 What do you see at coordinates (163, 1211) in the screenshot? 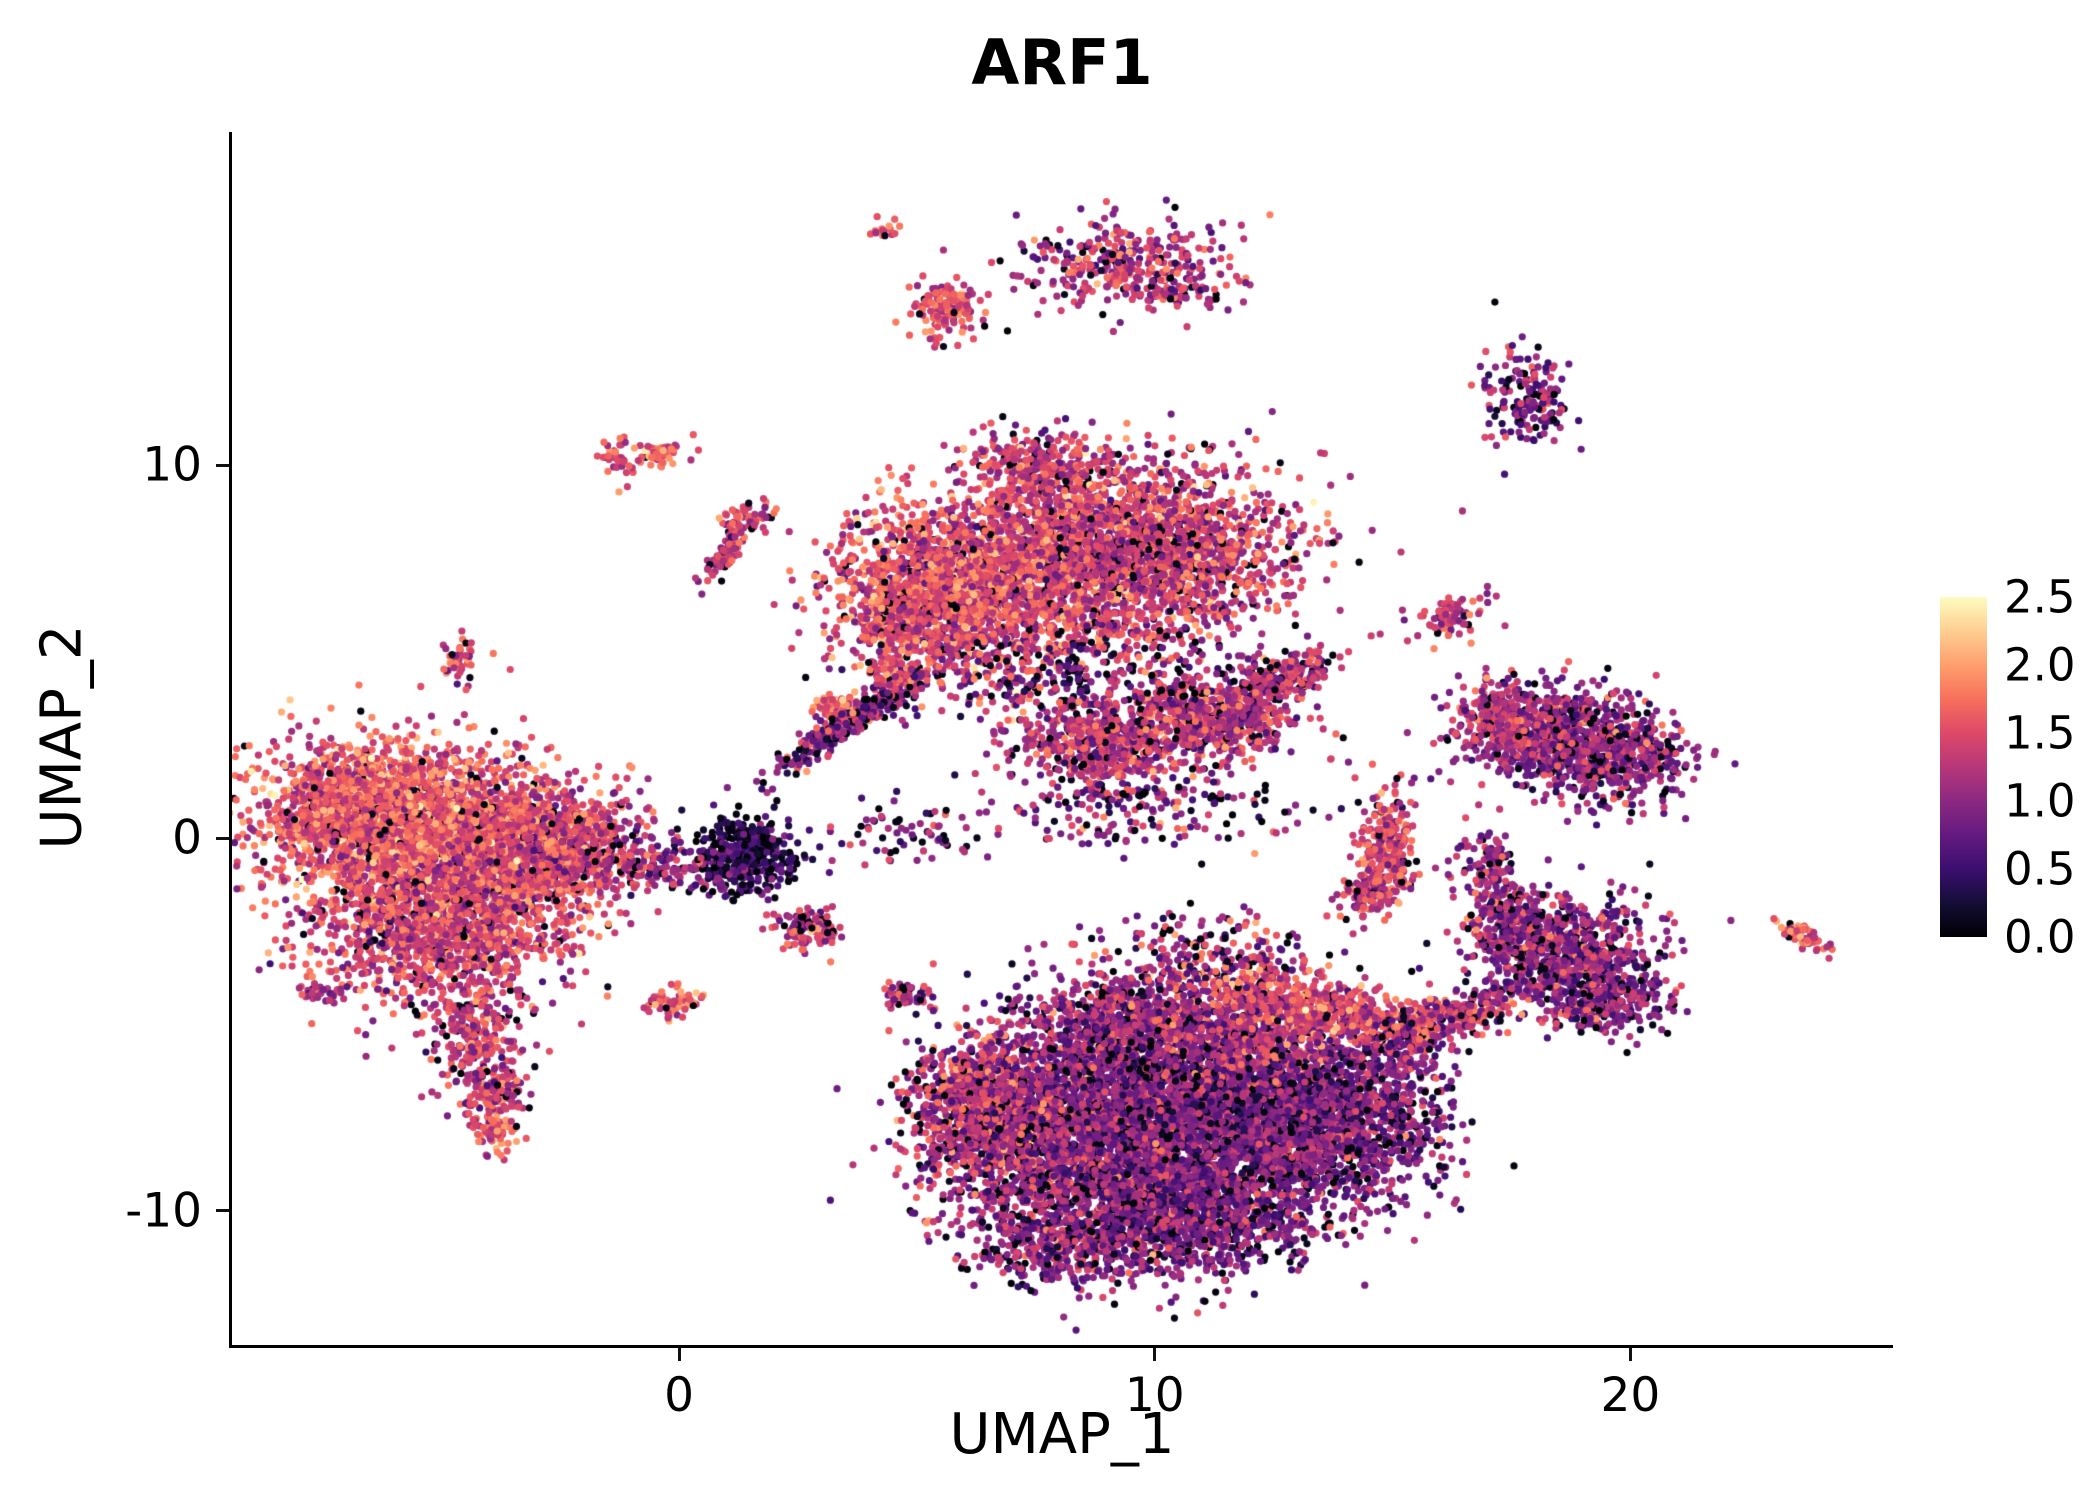
I see `y-axis-tick-label: -10` at bounding box center [163, 1211].